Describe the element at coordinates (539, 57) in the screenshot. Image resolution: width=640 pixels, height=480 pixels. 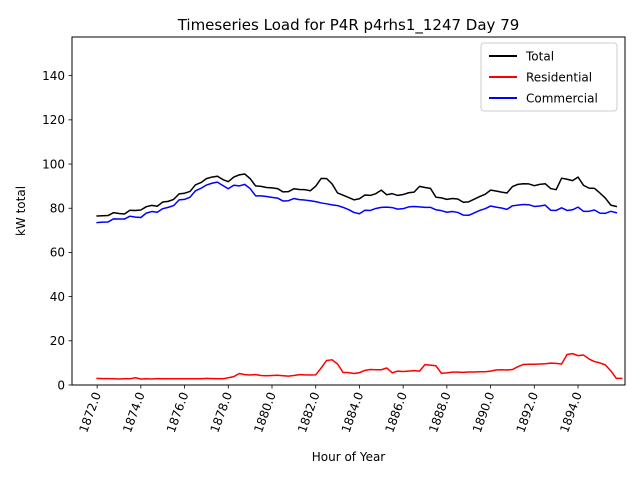
I see `legend-label-total: Total` at that location.